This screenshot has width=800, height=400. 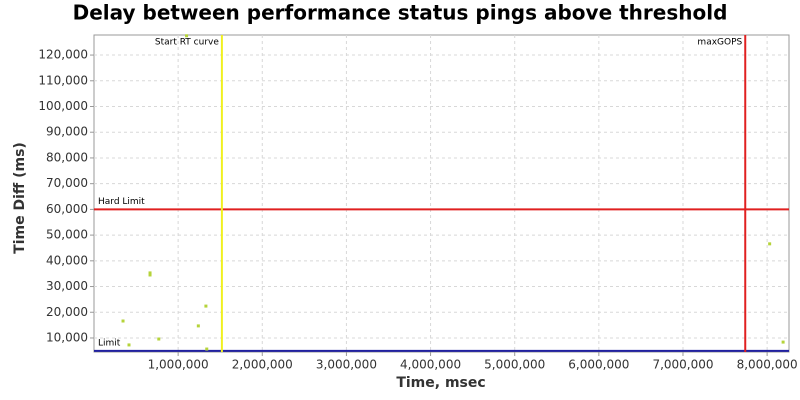 What do you see at coordinates (262, 365) in the screenshot?
I see `x-tick-label: 2,000,000` at bounding box center [262, 365].